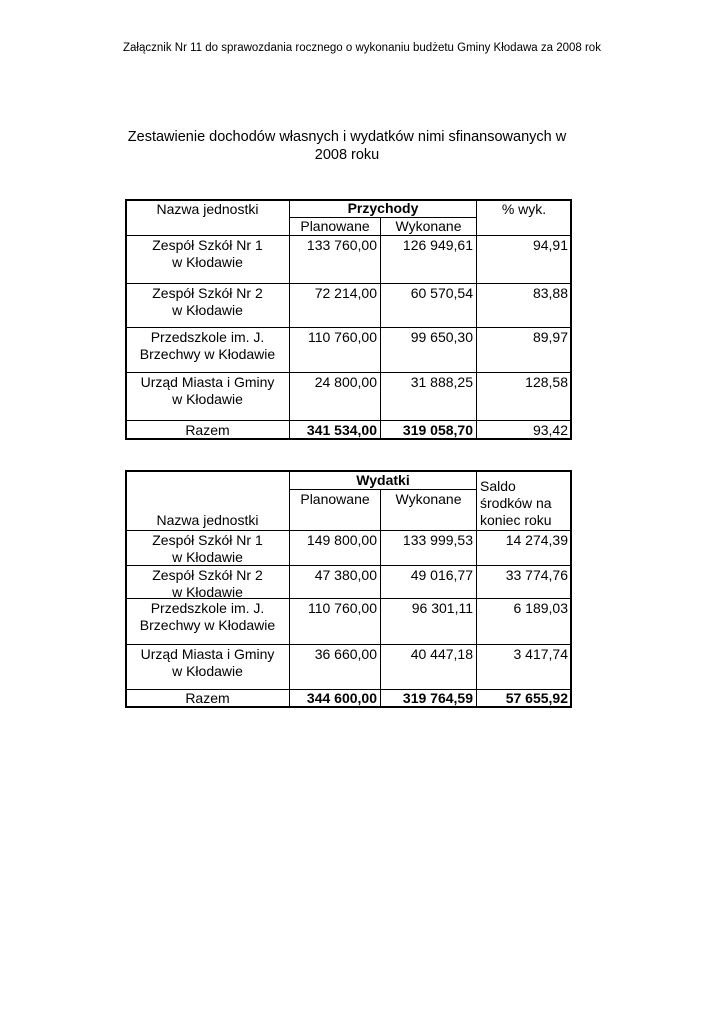 Image resolution: width=724 pixels, height=1024 pixels. I want to click on total-label: Razem, so click(207, 698).